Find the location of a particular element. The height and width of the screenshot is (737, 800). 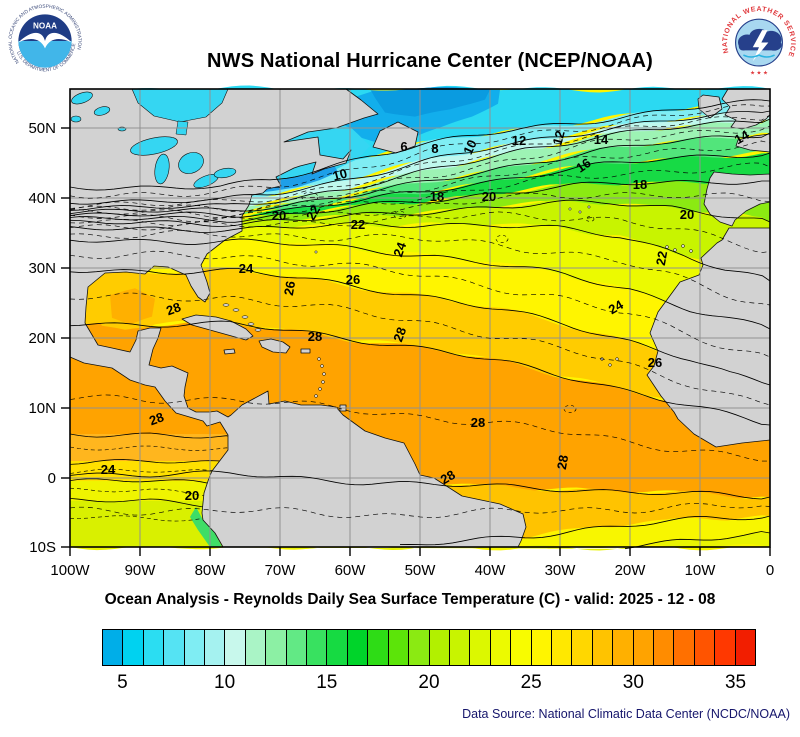

jamaica is located at coordinates (229, 351).